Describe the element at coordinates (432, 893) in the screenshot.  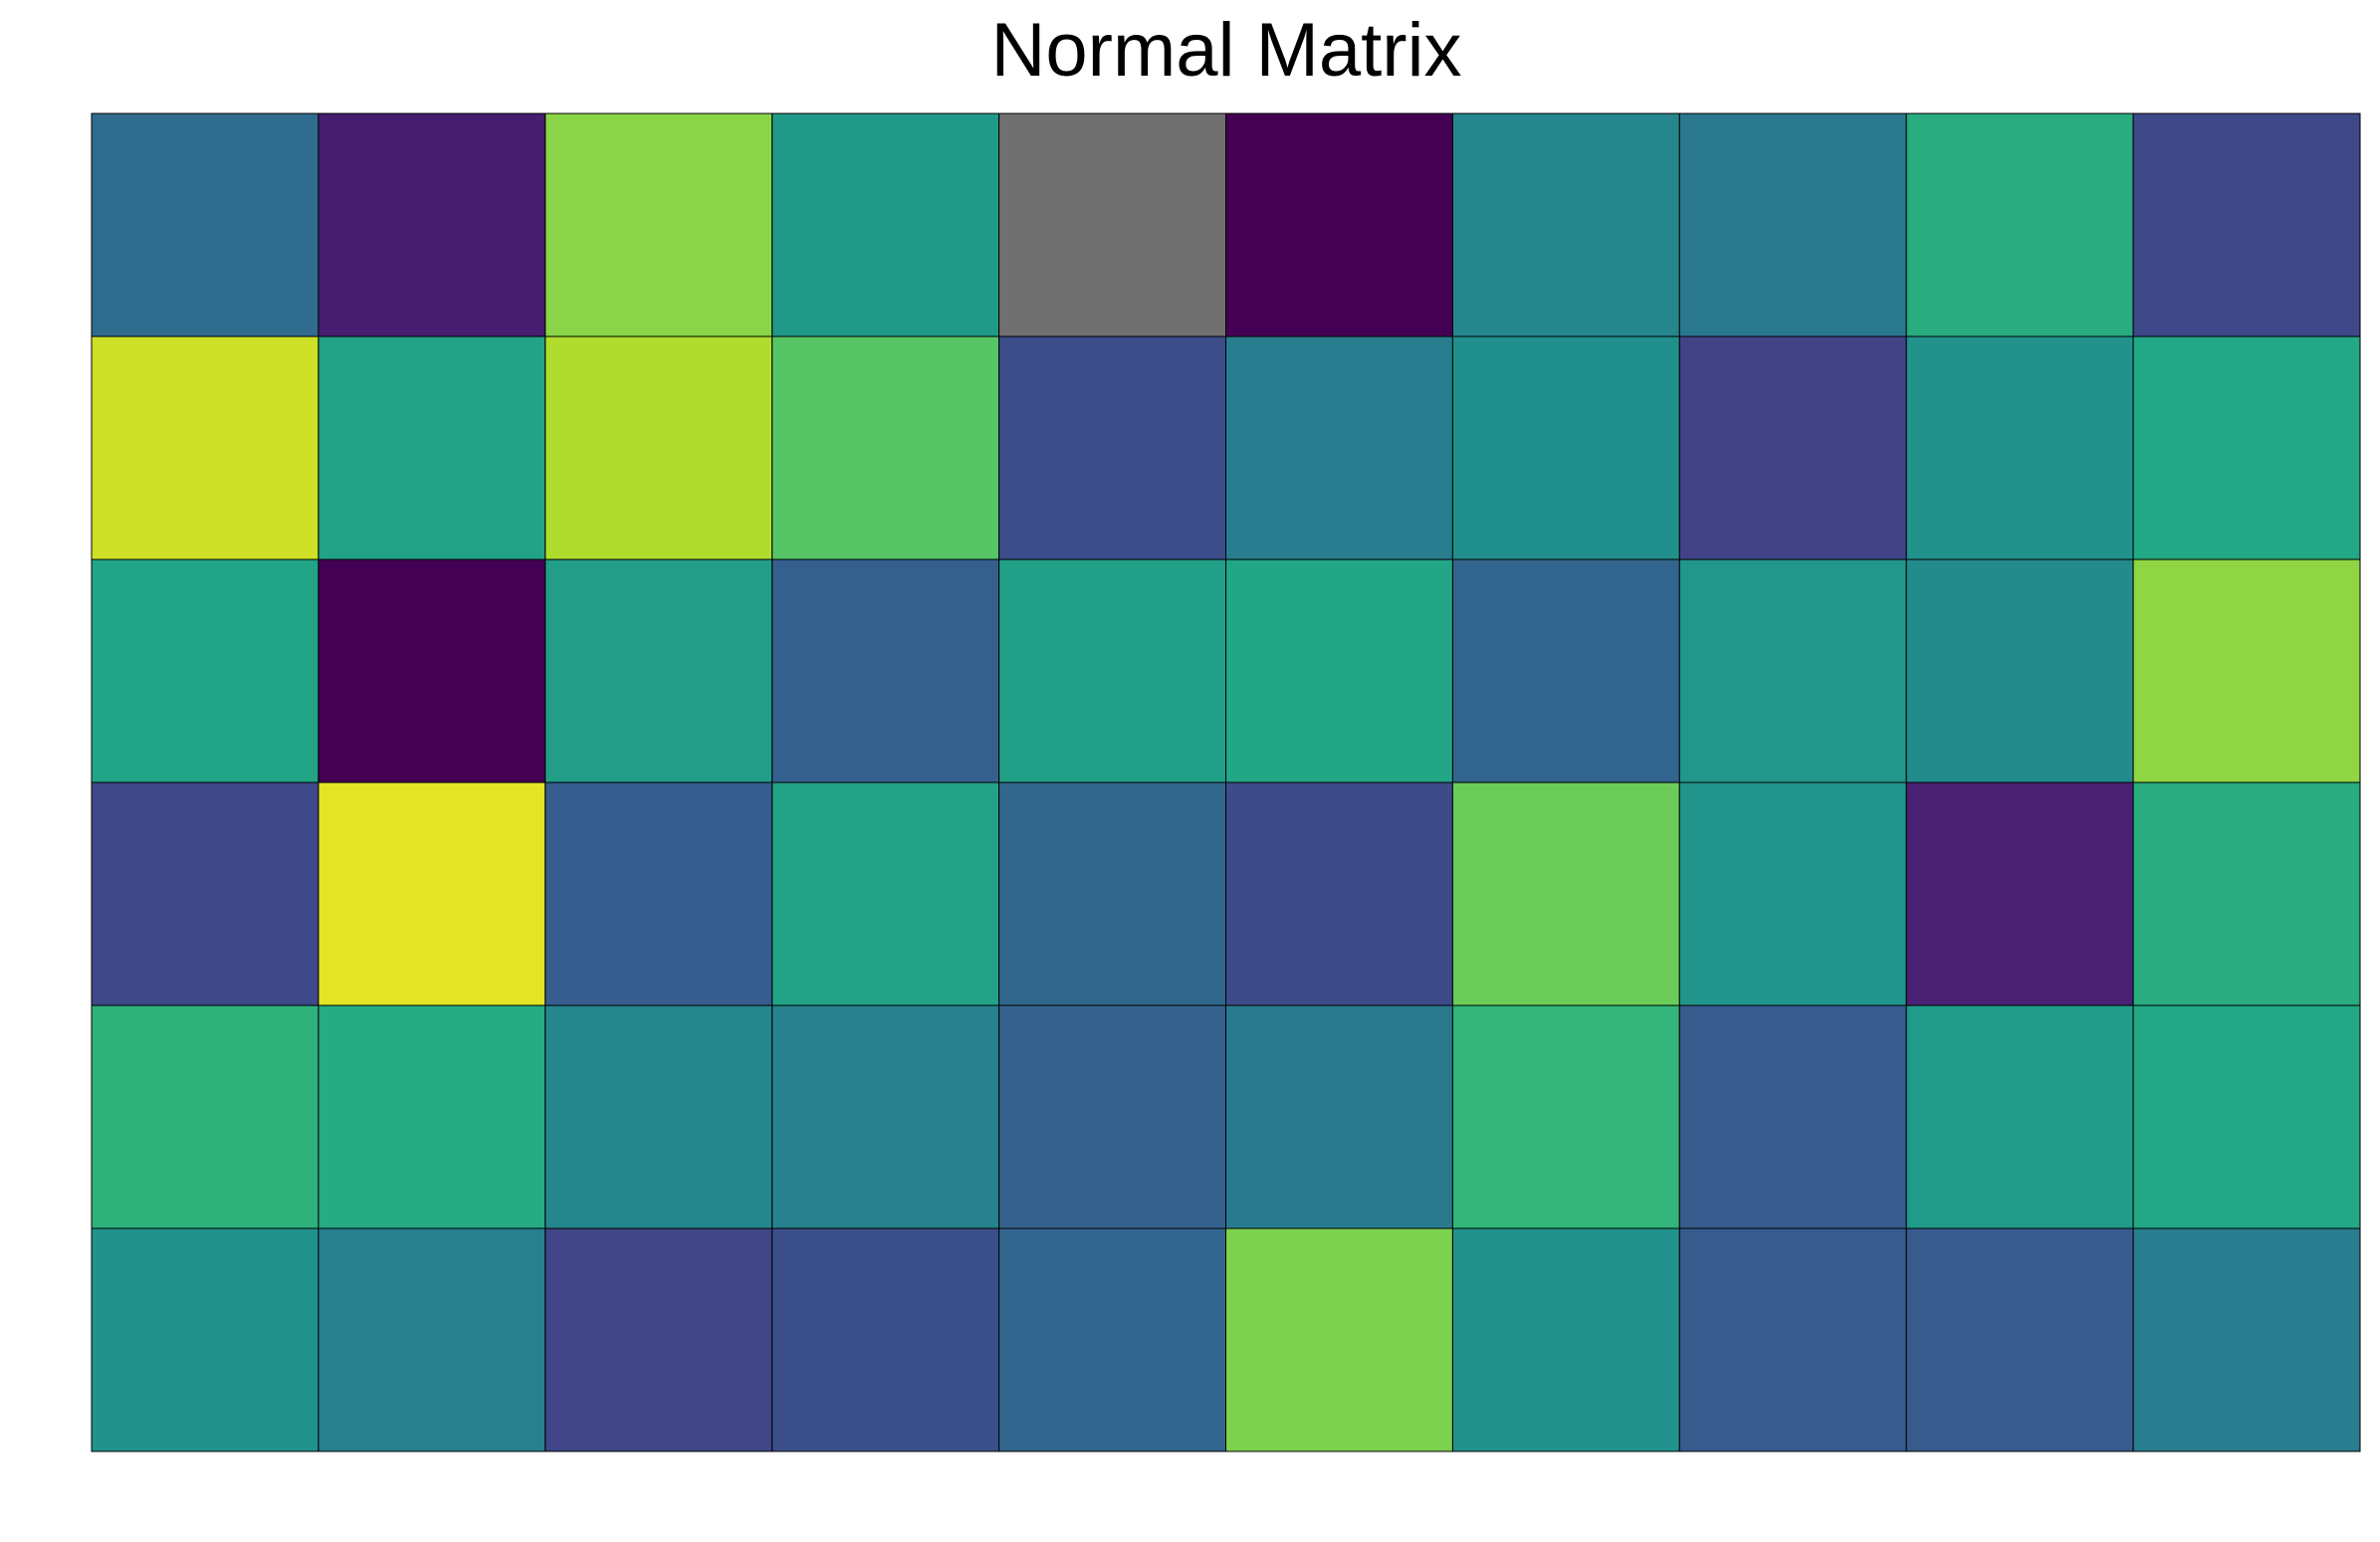
I see `heatmap-cell-r3-c1` at that location.